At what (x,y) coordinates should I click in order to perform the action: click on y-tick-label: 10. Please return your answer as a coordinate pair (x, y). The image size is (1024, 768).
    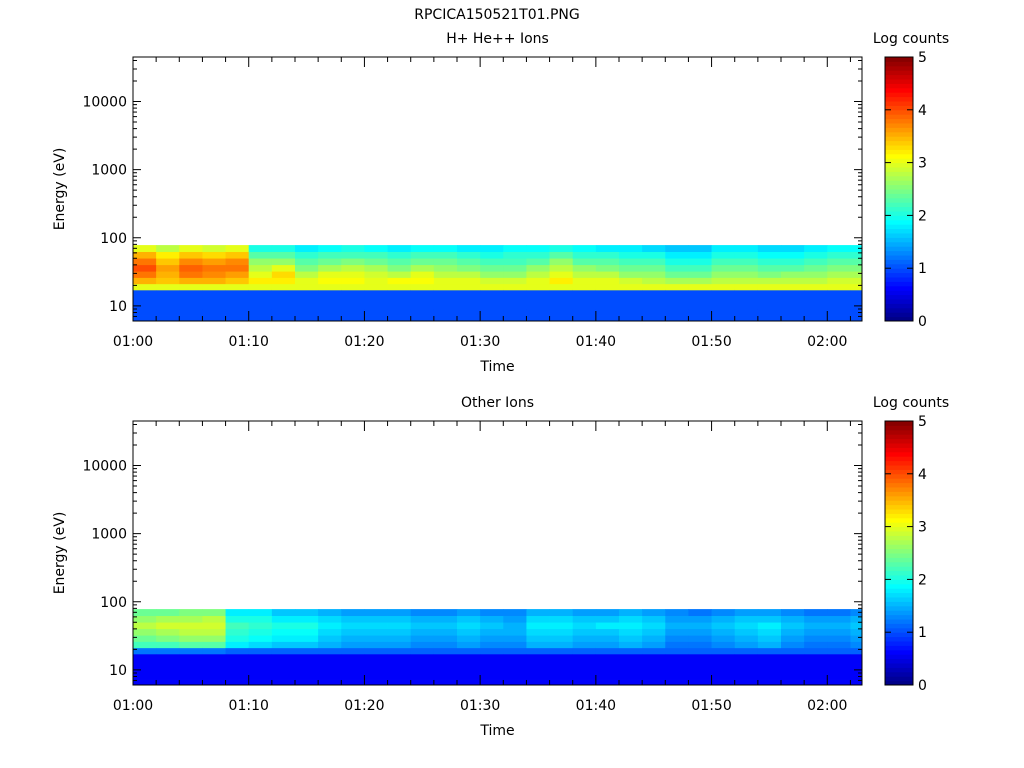
    Looking at the image, I should click on (118, 307).